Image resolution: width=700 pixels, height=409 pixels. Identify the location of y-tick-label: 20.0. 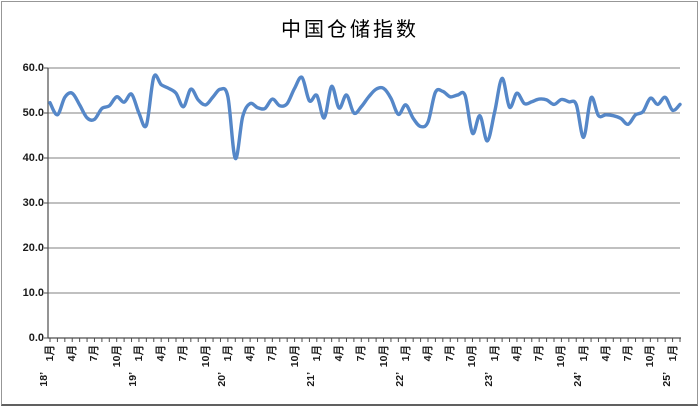
(33, 248).